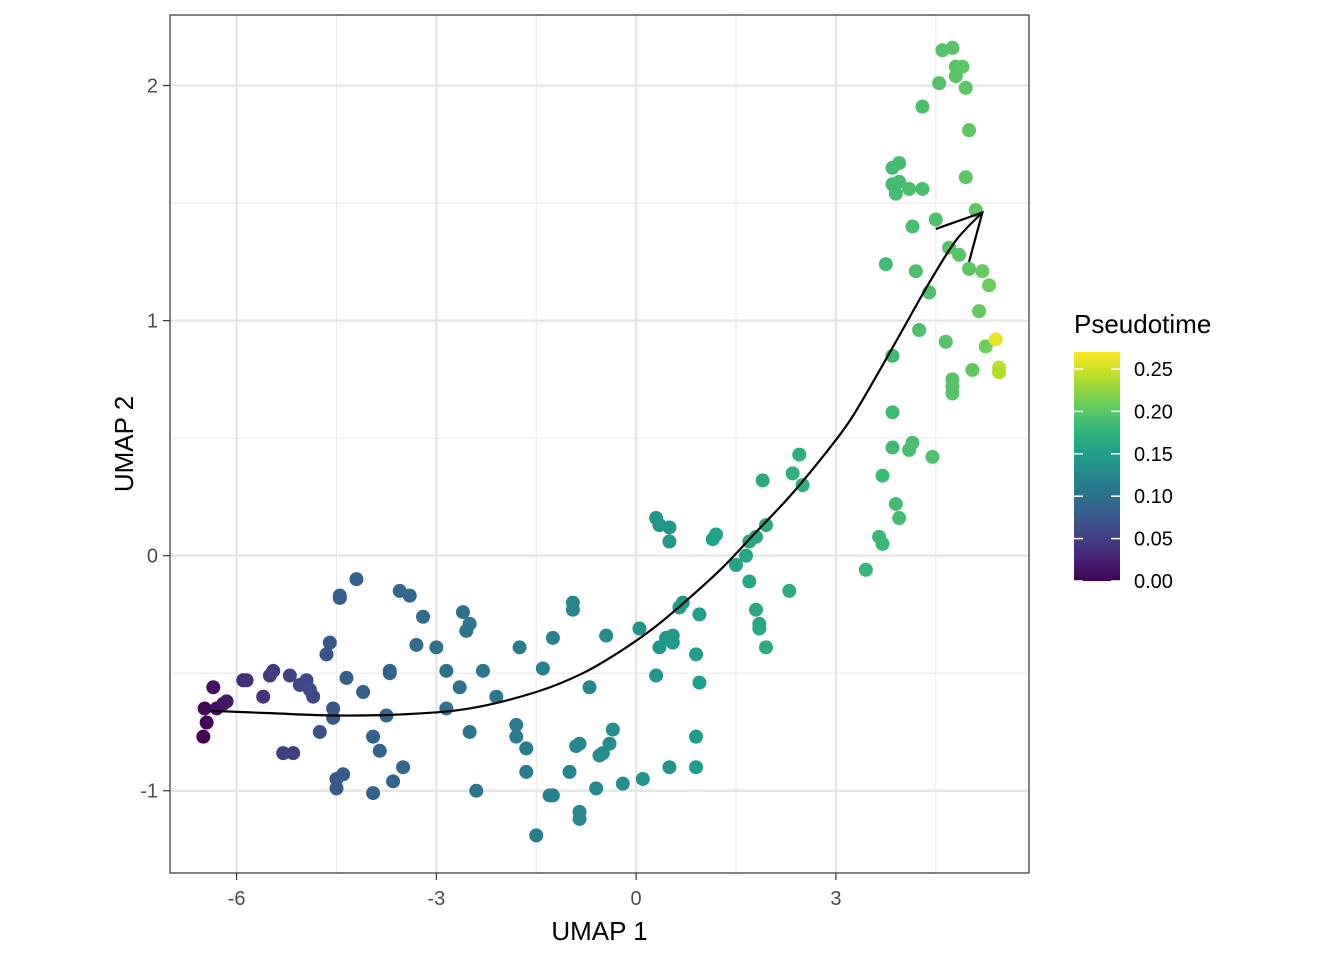  Describe the element at coordinates (1142, 324) in the screenshot. I see `legend-title: Pseudotime` at that location.